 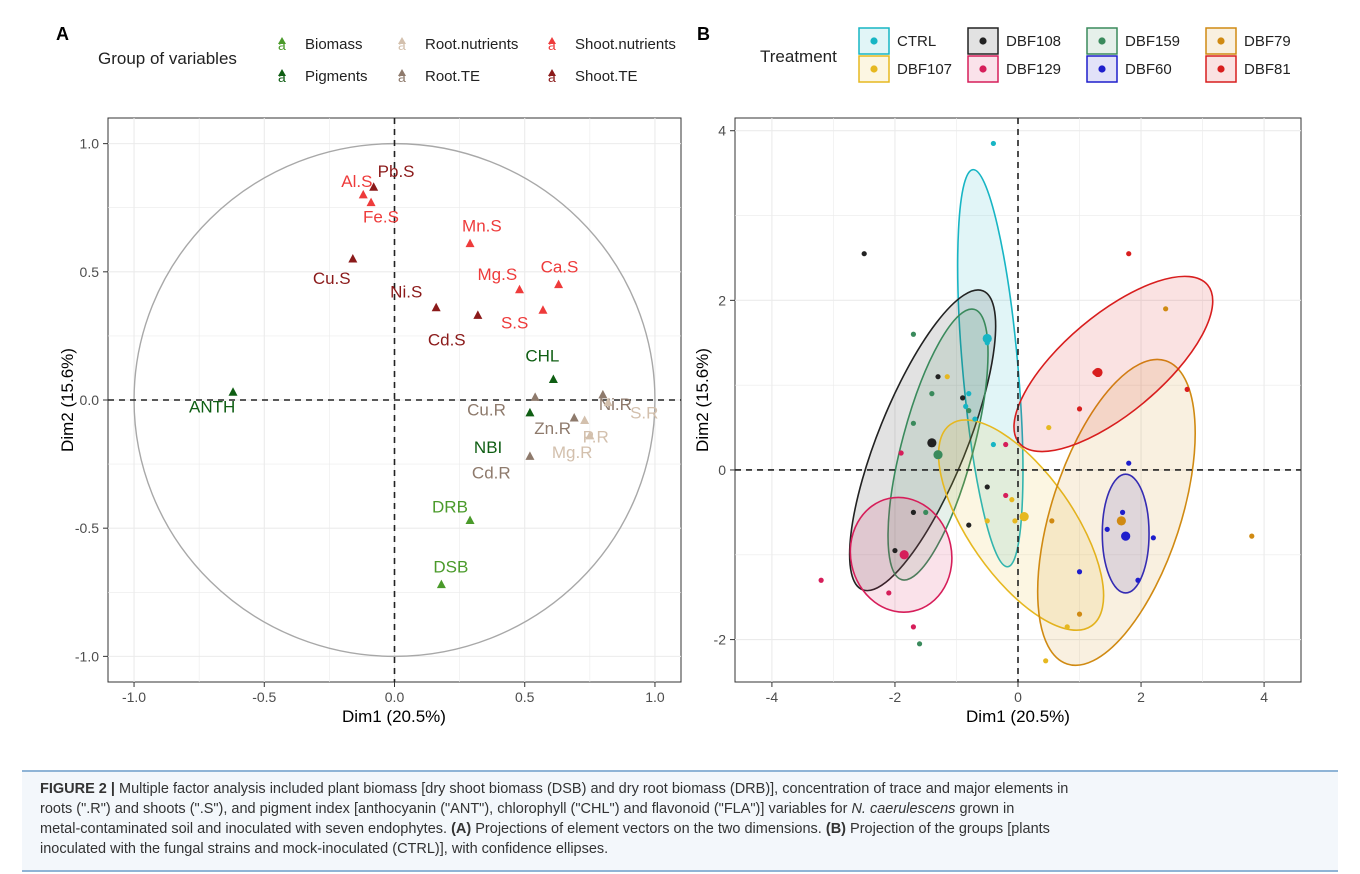 I want to click on variable-label: NBI, so click(x=488, y=447).